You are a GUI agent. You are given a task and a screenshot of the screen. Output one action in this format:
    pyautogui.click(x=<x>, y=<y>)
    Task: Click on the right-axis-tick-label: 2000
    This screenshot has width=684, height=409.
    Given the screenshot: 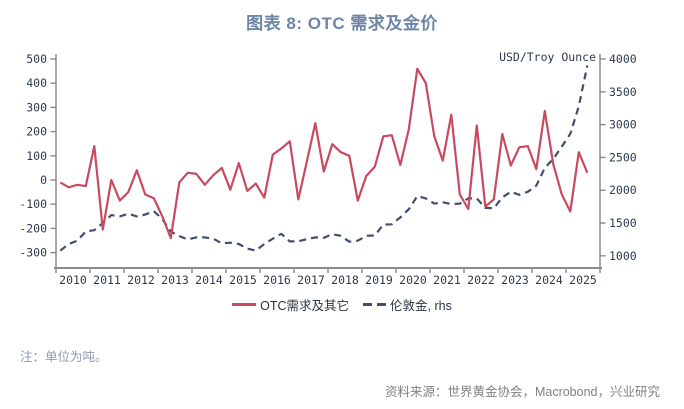 What is the action you would take?
    pyautogui.click(x=623, y=190)
    